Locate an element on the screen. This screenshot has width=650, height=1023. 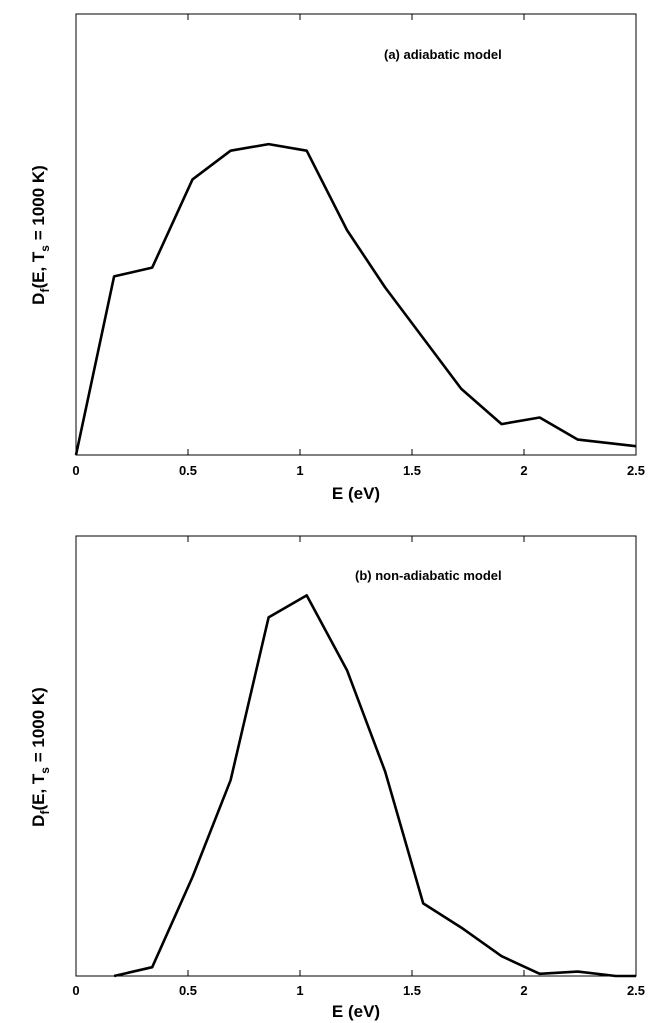
x-tick-label-a: 1 is located at coordinates (299, 470).